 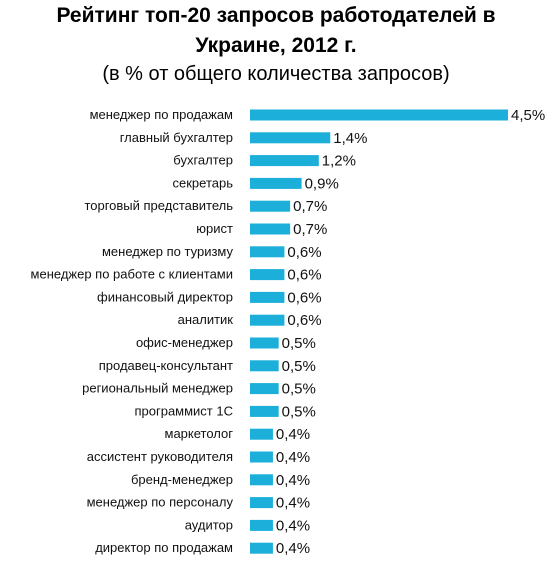 I want to click on chart-title-line-2: Украине, 2012 г., so click(x=276, y=45).